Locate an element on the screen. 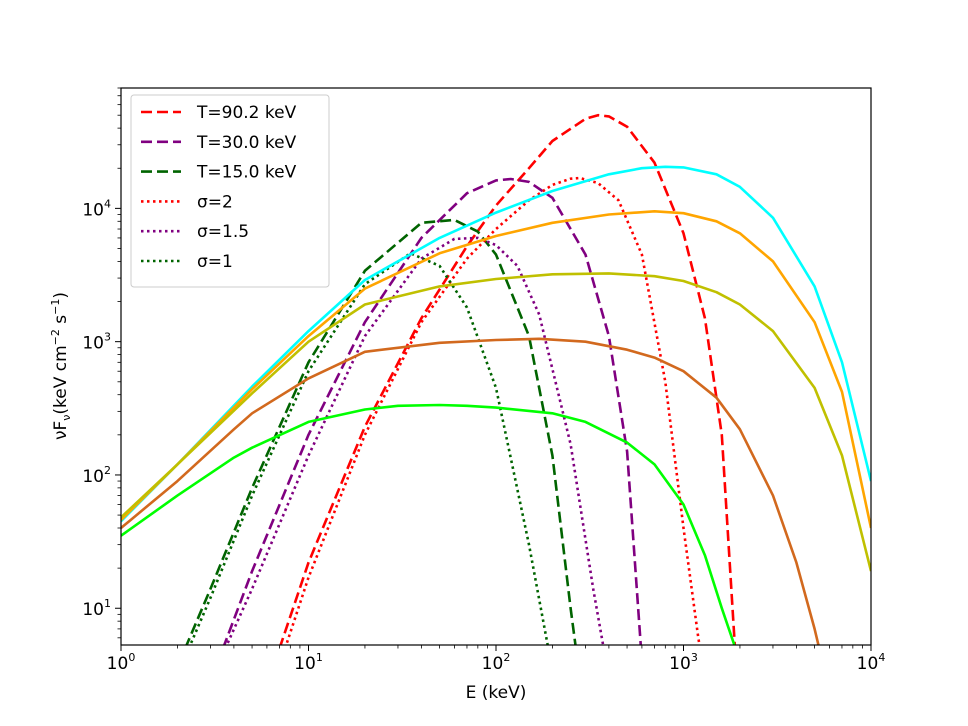 The height and width of the screenshot is (726, 968). y-axis-label: νFν(keV cm−2 s−1) is located at coordinates (61, 366).